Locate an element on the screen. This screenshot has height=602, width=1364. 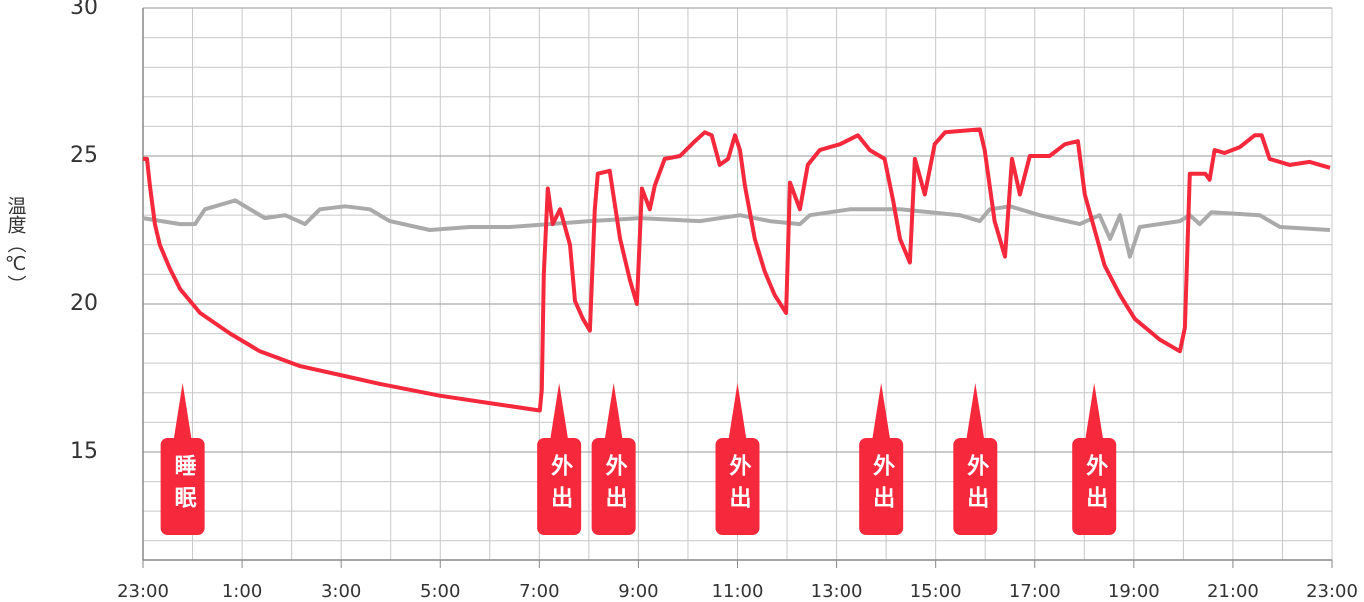
x-tick-label: 1:00 is located at coordinates (242, 591).